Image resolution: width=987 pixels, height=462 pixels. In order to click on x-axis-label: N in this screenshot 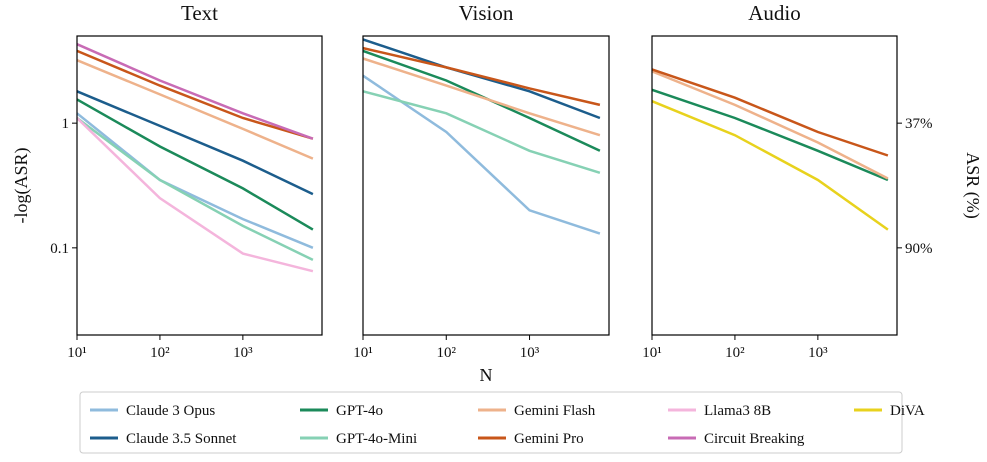, I will do `click(486, 375)`.